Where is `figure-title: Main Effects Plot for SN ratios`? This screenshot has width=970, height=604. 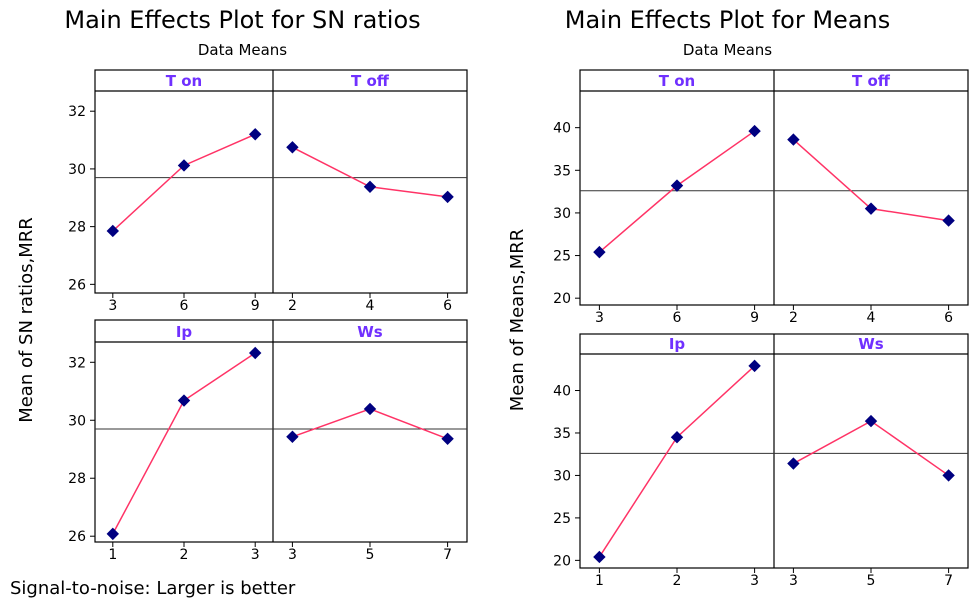
figure-title: Main Effects Plot for SN ratios is located at coordinates (242, 20).